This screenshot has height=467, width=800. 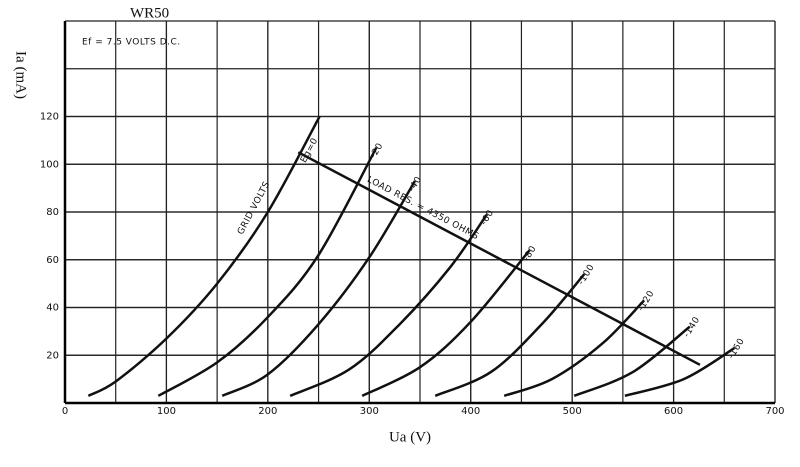 I want to click on chart-subtitle: Ef = 7.5 VOLTS D.C., so click(x=131, y=43).